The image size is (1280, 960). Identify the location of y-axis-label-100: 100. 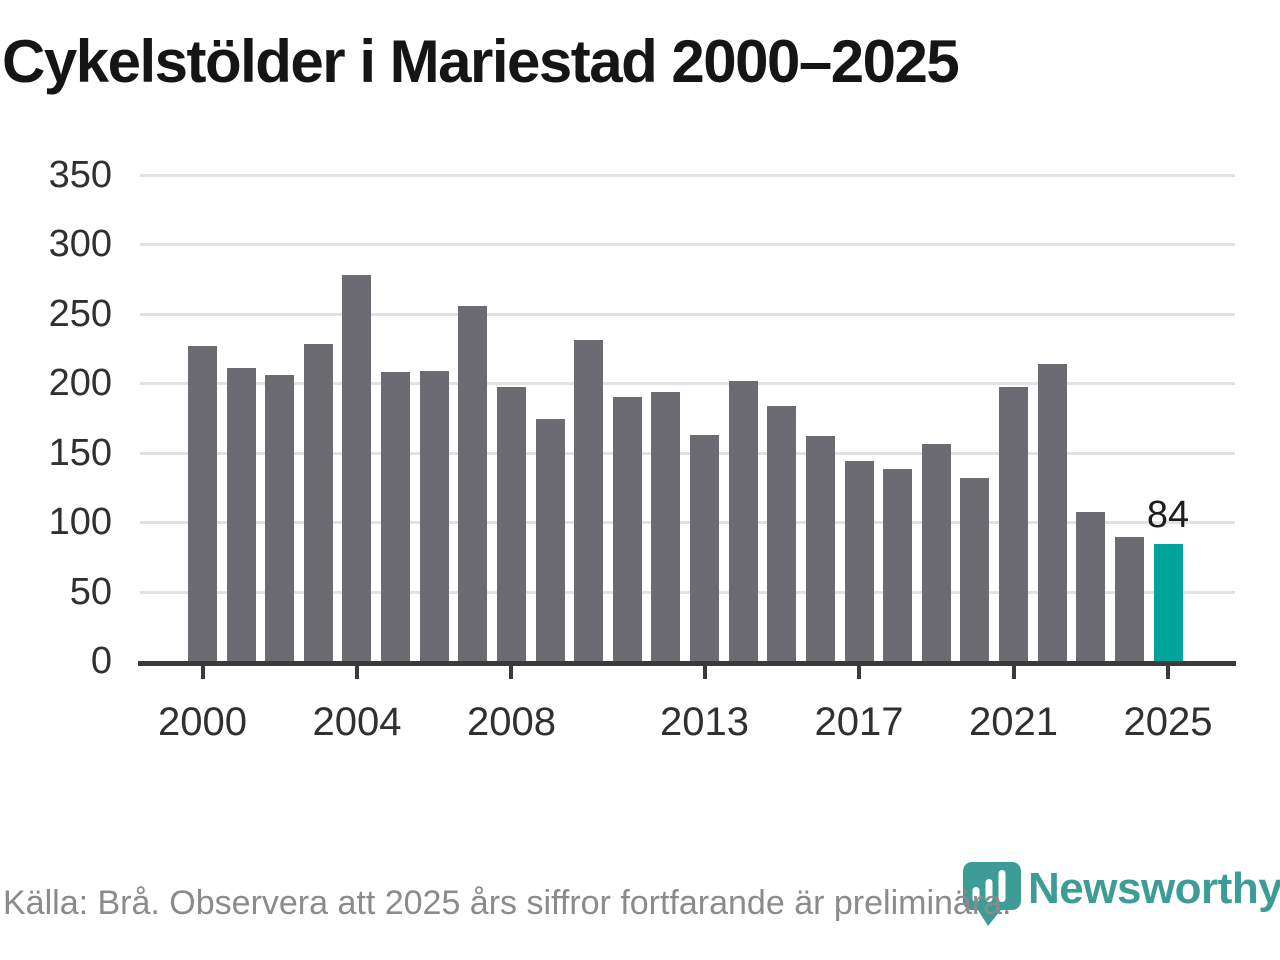
(80, 522).